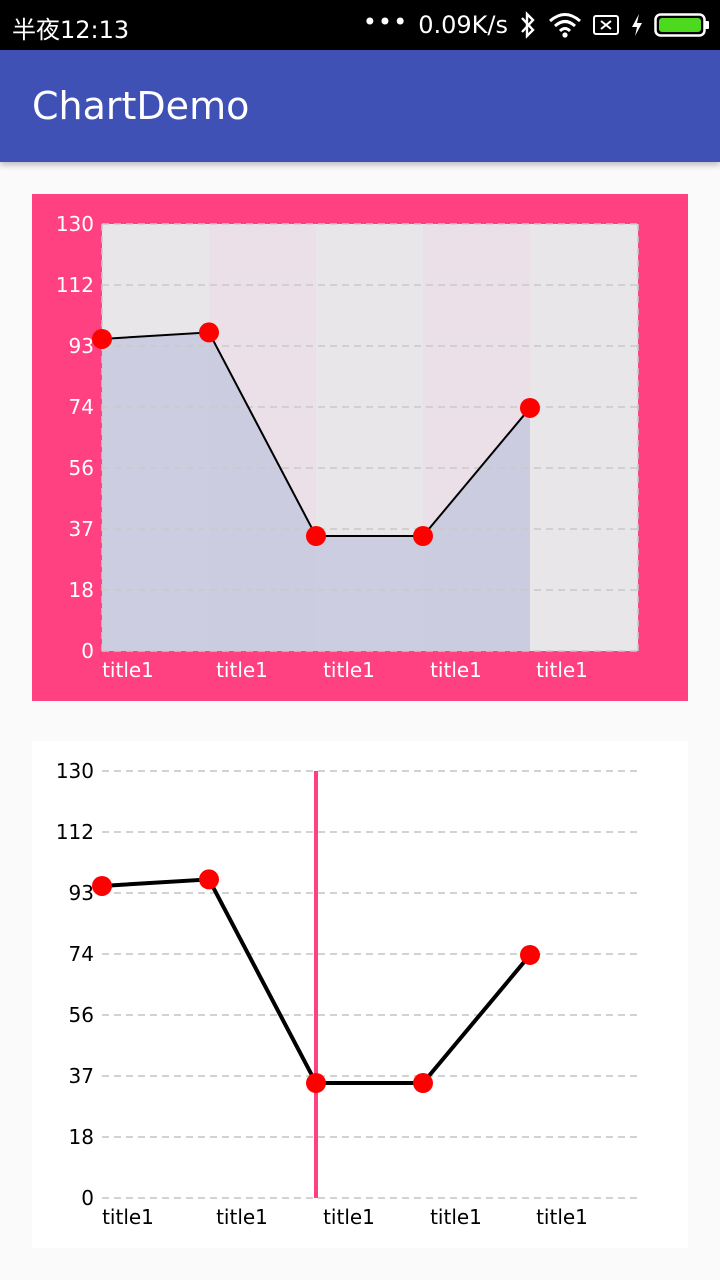 This screenshot has height=1280, width=720. Describe the element at coordinates (528, 25) in the screenshot. I see `bluetooth-icon` at that location.